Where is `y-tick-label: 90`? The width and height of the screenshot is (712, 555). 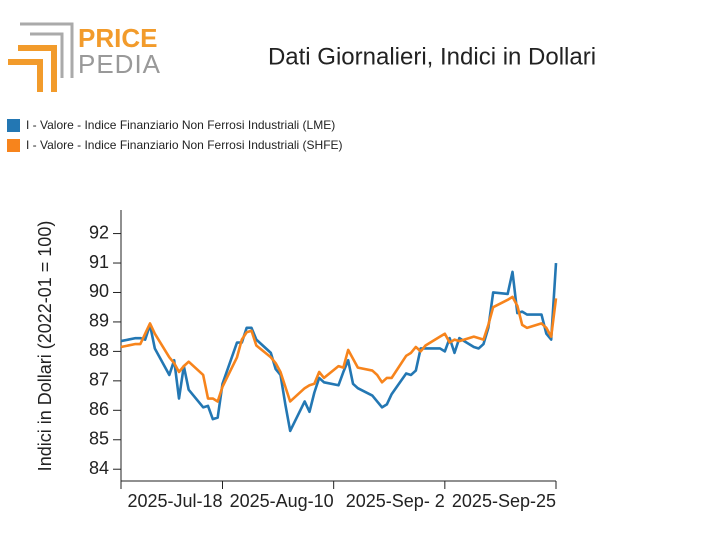
y-tick-label: 90 is located at coordinates (99, 291).